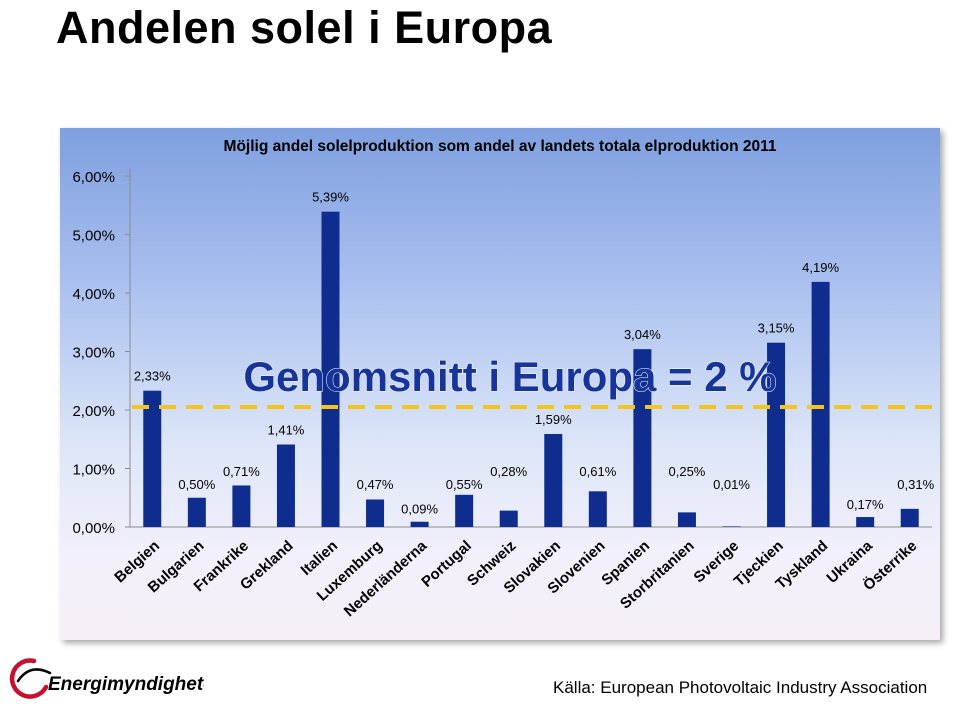 The width and height of the screenshot is (960, 706). What do you see at coordinates (93, 411) in the screenshot?
I see `y-tick-label: 2,00%` at bounding box center [93, 411].